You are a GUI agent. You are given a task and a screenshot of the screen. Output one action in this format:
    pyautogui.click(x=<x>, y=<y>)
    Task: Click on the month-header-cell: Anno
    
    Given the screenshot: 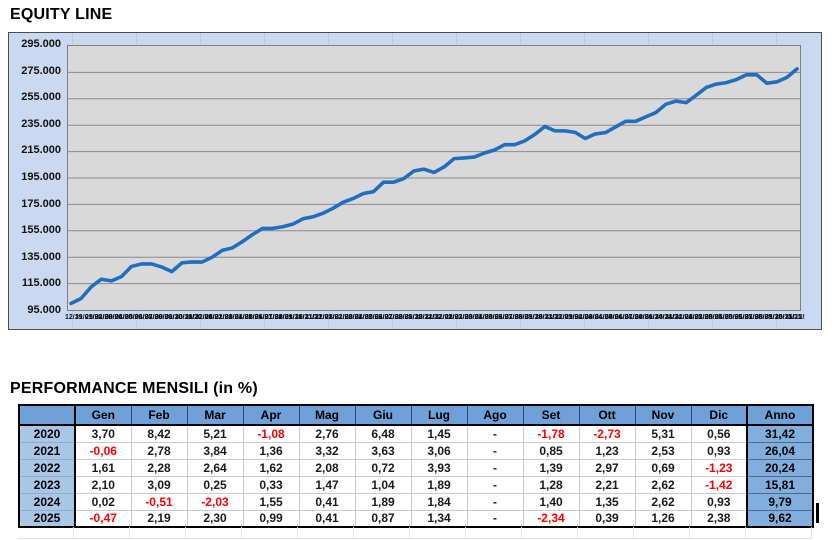 What is the action you would take?
    pyautogui.click(x=780, y=415)
    